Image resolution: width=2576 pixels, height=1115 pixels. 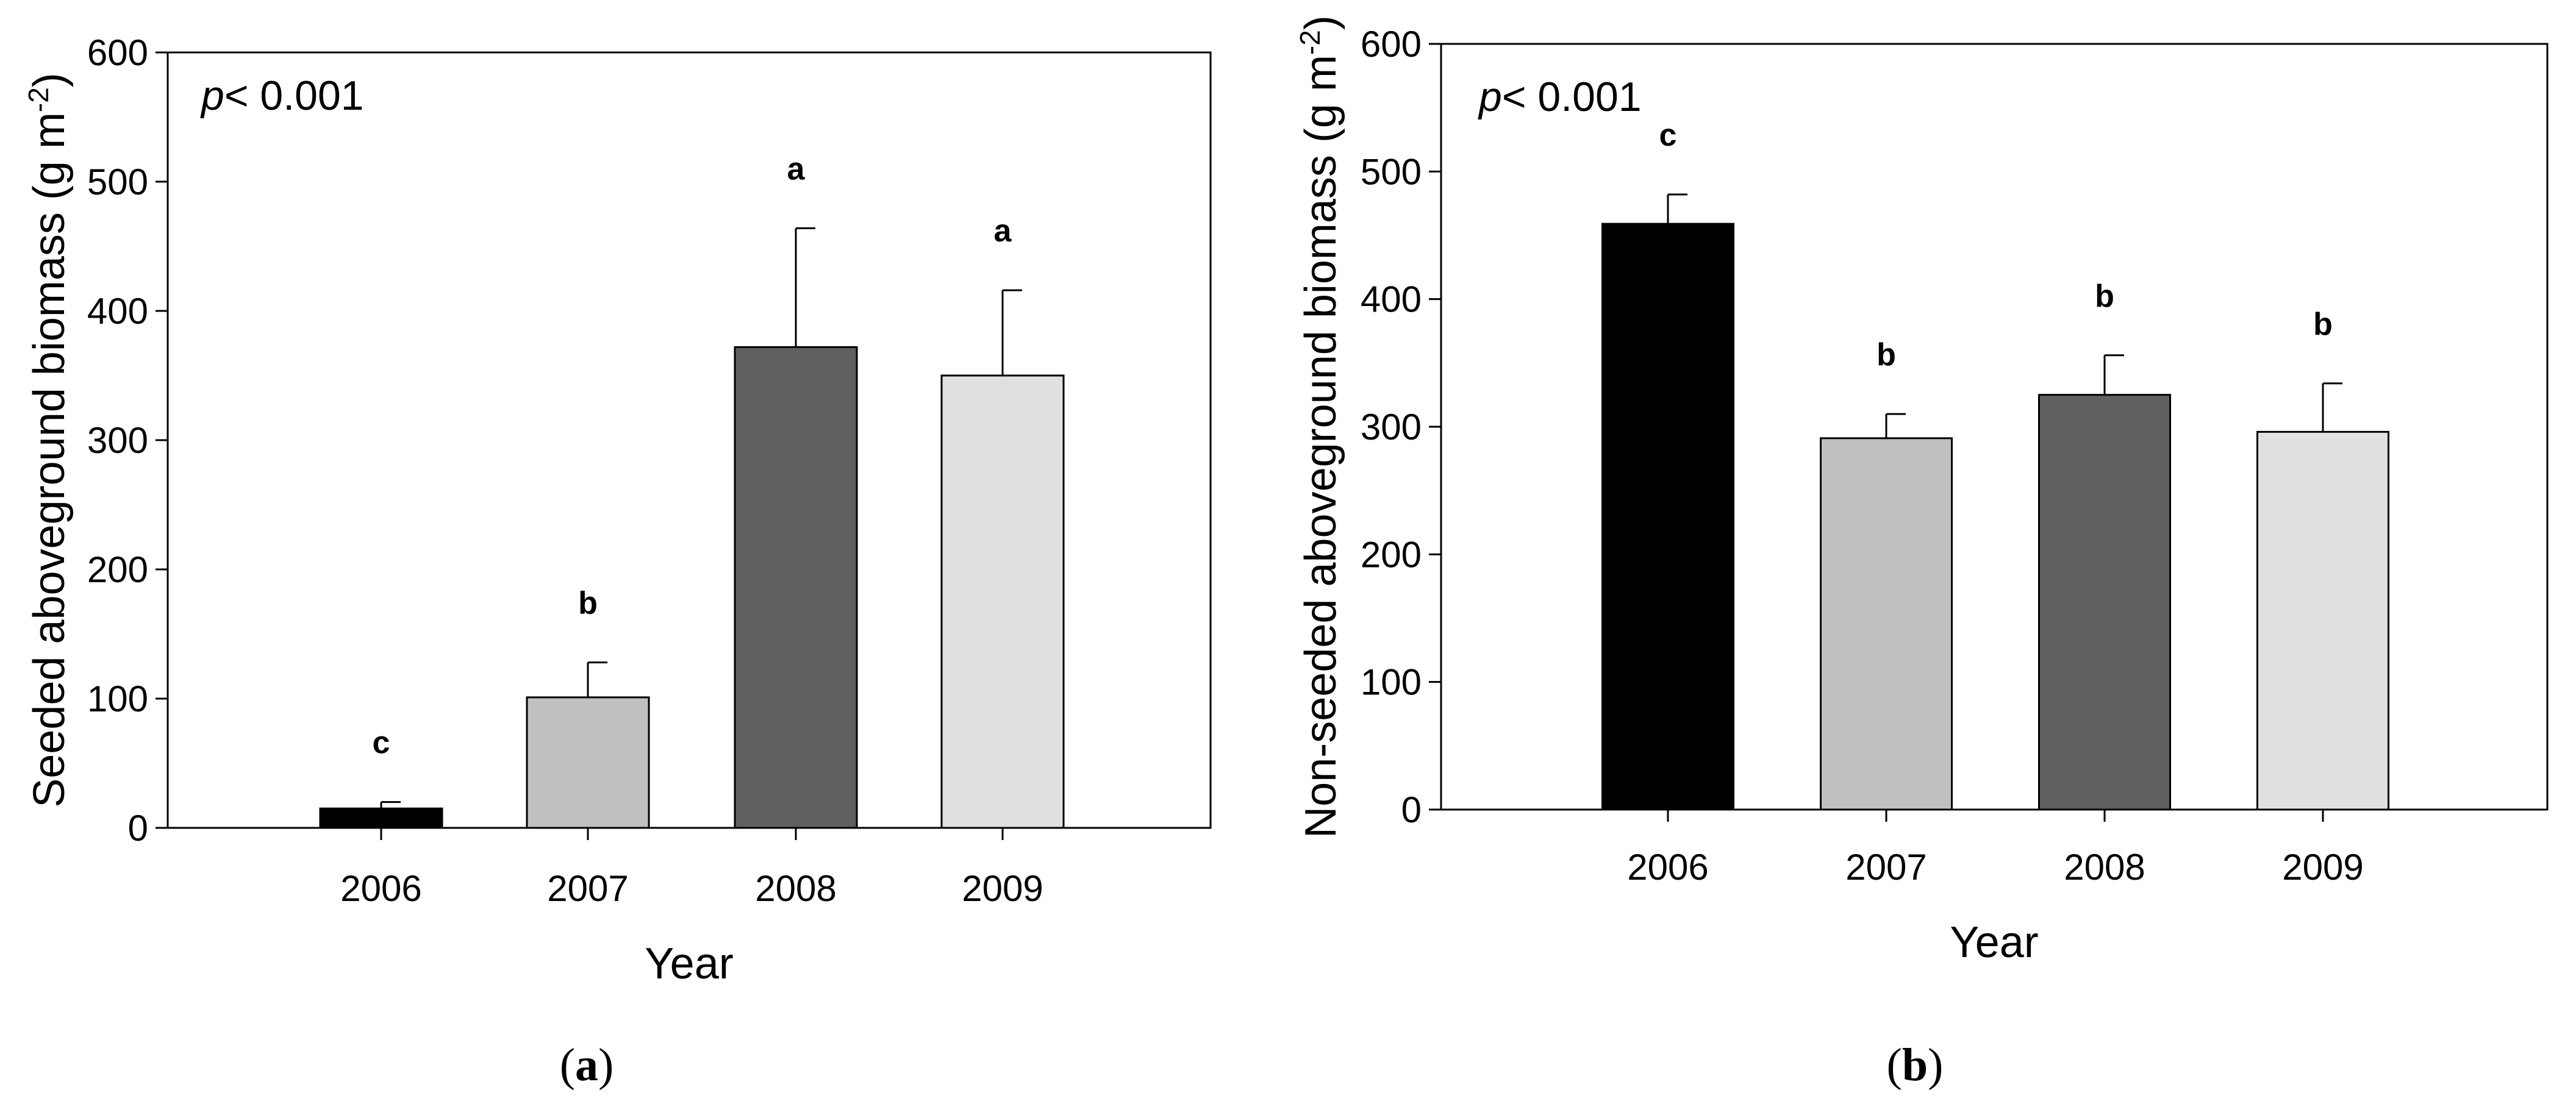 I want to click on y-axis-title: Non-seeded aboveground biomass (g m-2), so click(x=1319, y=426).